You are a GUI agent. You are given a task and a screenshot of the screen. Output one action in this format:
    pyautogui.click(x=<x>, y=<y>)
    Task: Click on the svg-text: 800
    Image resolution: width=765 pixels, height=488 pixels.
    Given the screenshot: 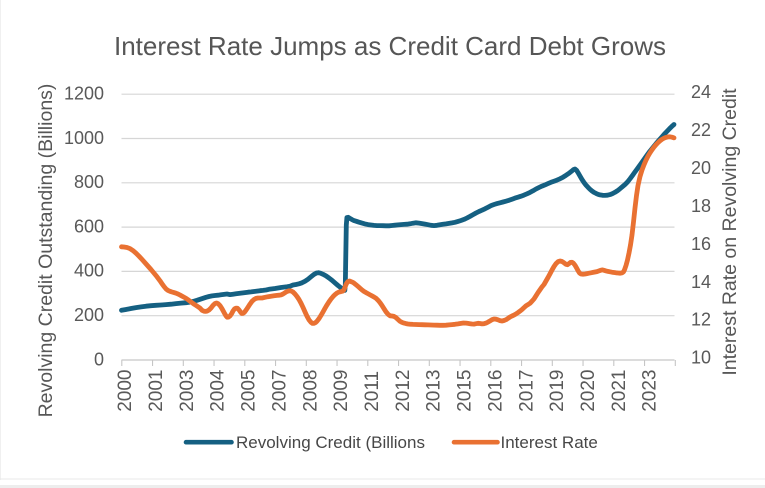 What is the action you would take?
    pyautogui.click(x=89, y=182)
    